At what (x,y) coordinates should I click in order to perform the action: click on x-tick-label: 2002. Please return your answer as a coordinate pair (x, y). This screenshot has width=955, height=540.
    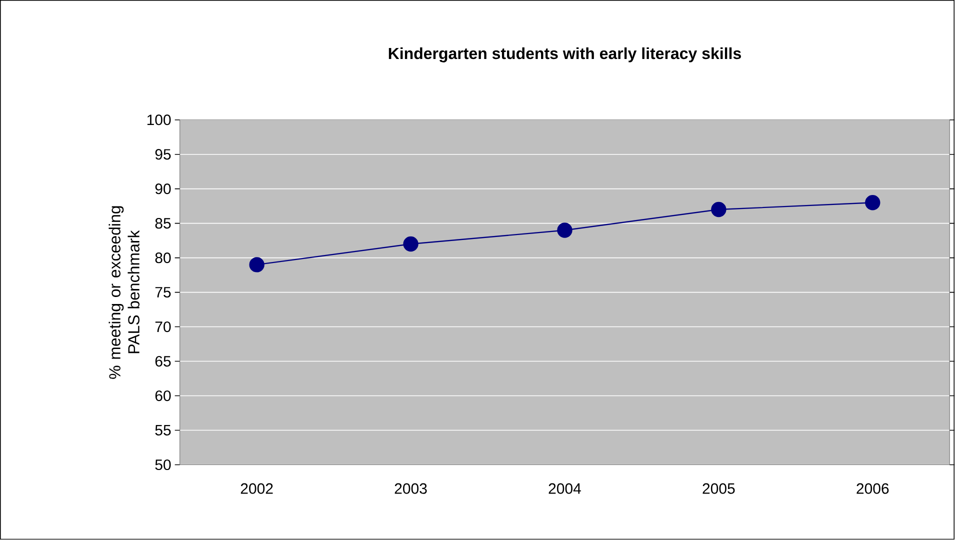
    Looking at the image, I should click on (256, 488).